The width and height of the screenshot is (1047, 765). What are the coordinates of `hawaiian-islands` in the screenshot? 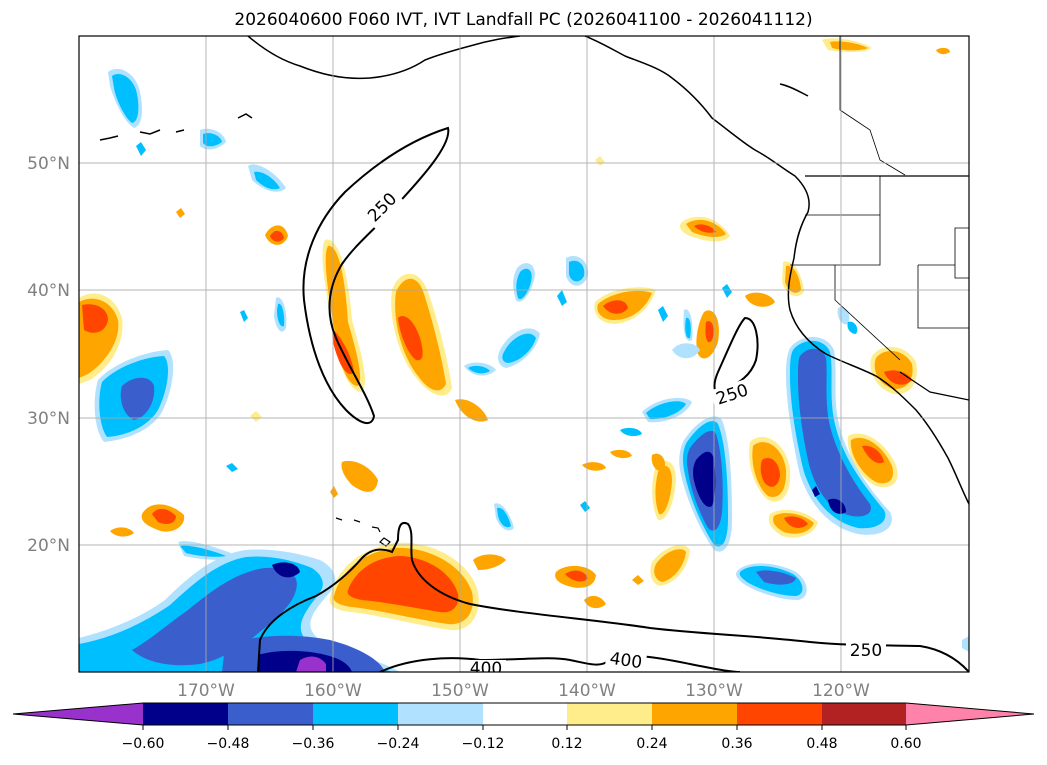 It's located at (363, 532).